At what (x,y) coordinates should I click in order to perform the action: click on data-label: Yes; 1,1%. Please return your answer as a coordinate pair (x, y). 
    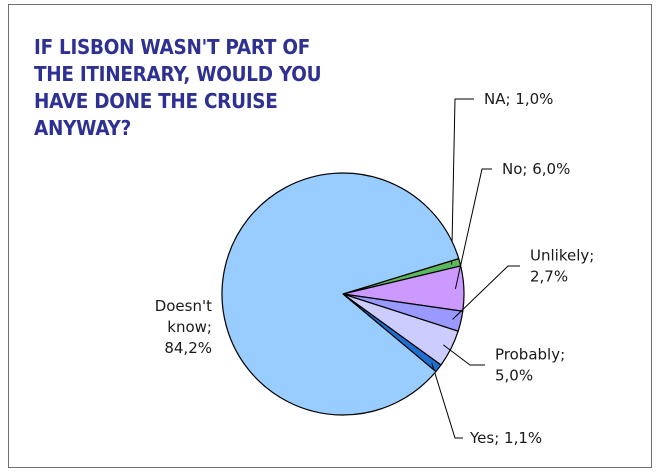
    Looking at the image, I should click on (505, 438).